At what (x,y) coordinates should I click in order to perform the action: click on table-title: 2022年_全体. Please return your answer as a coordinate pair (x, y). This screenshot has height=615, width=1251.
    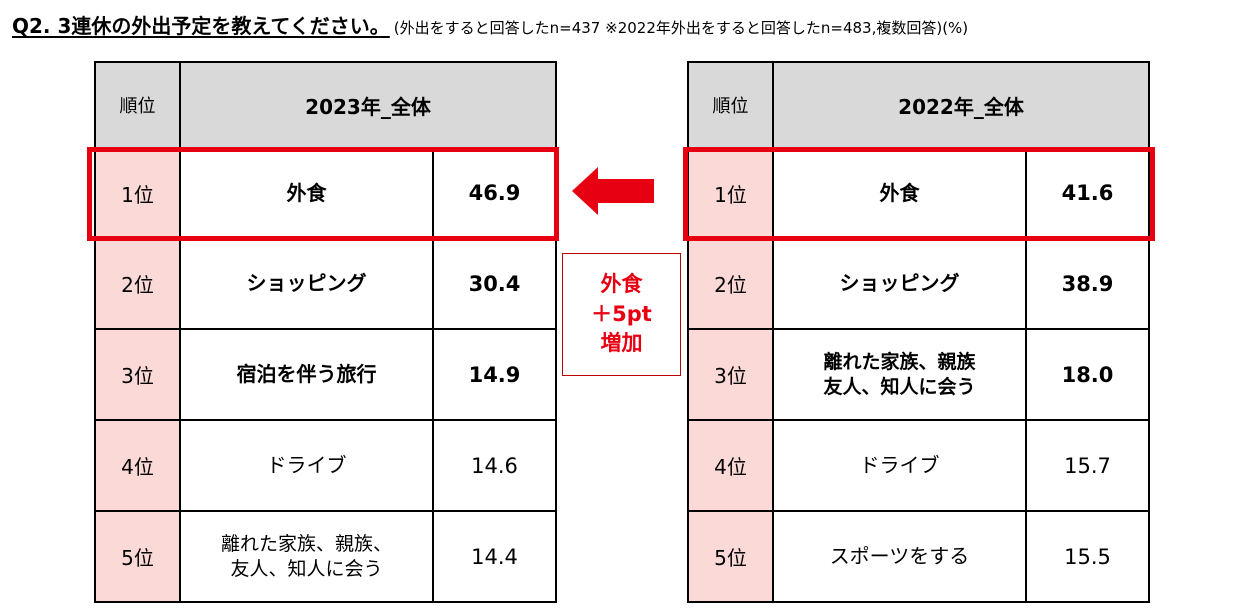
    Looking at the image, I should click on (961, 105).